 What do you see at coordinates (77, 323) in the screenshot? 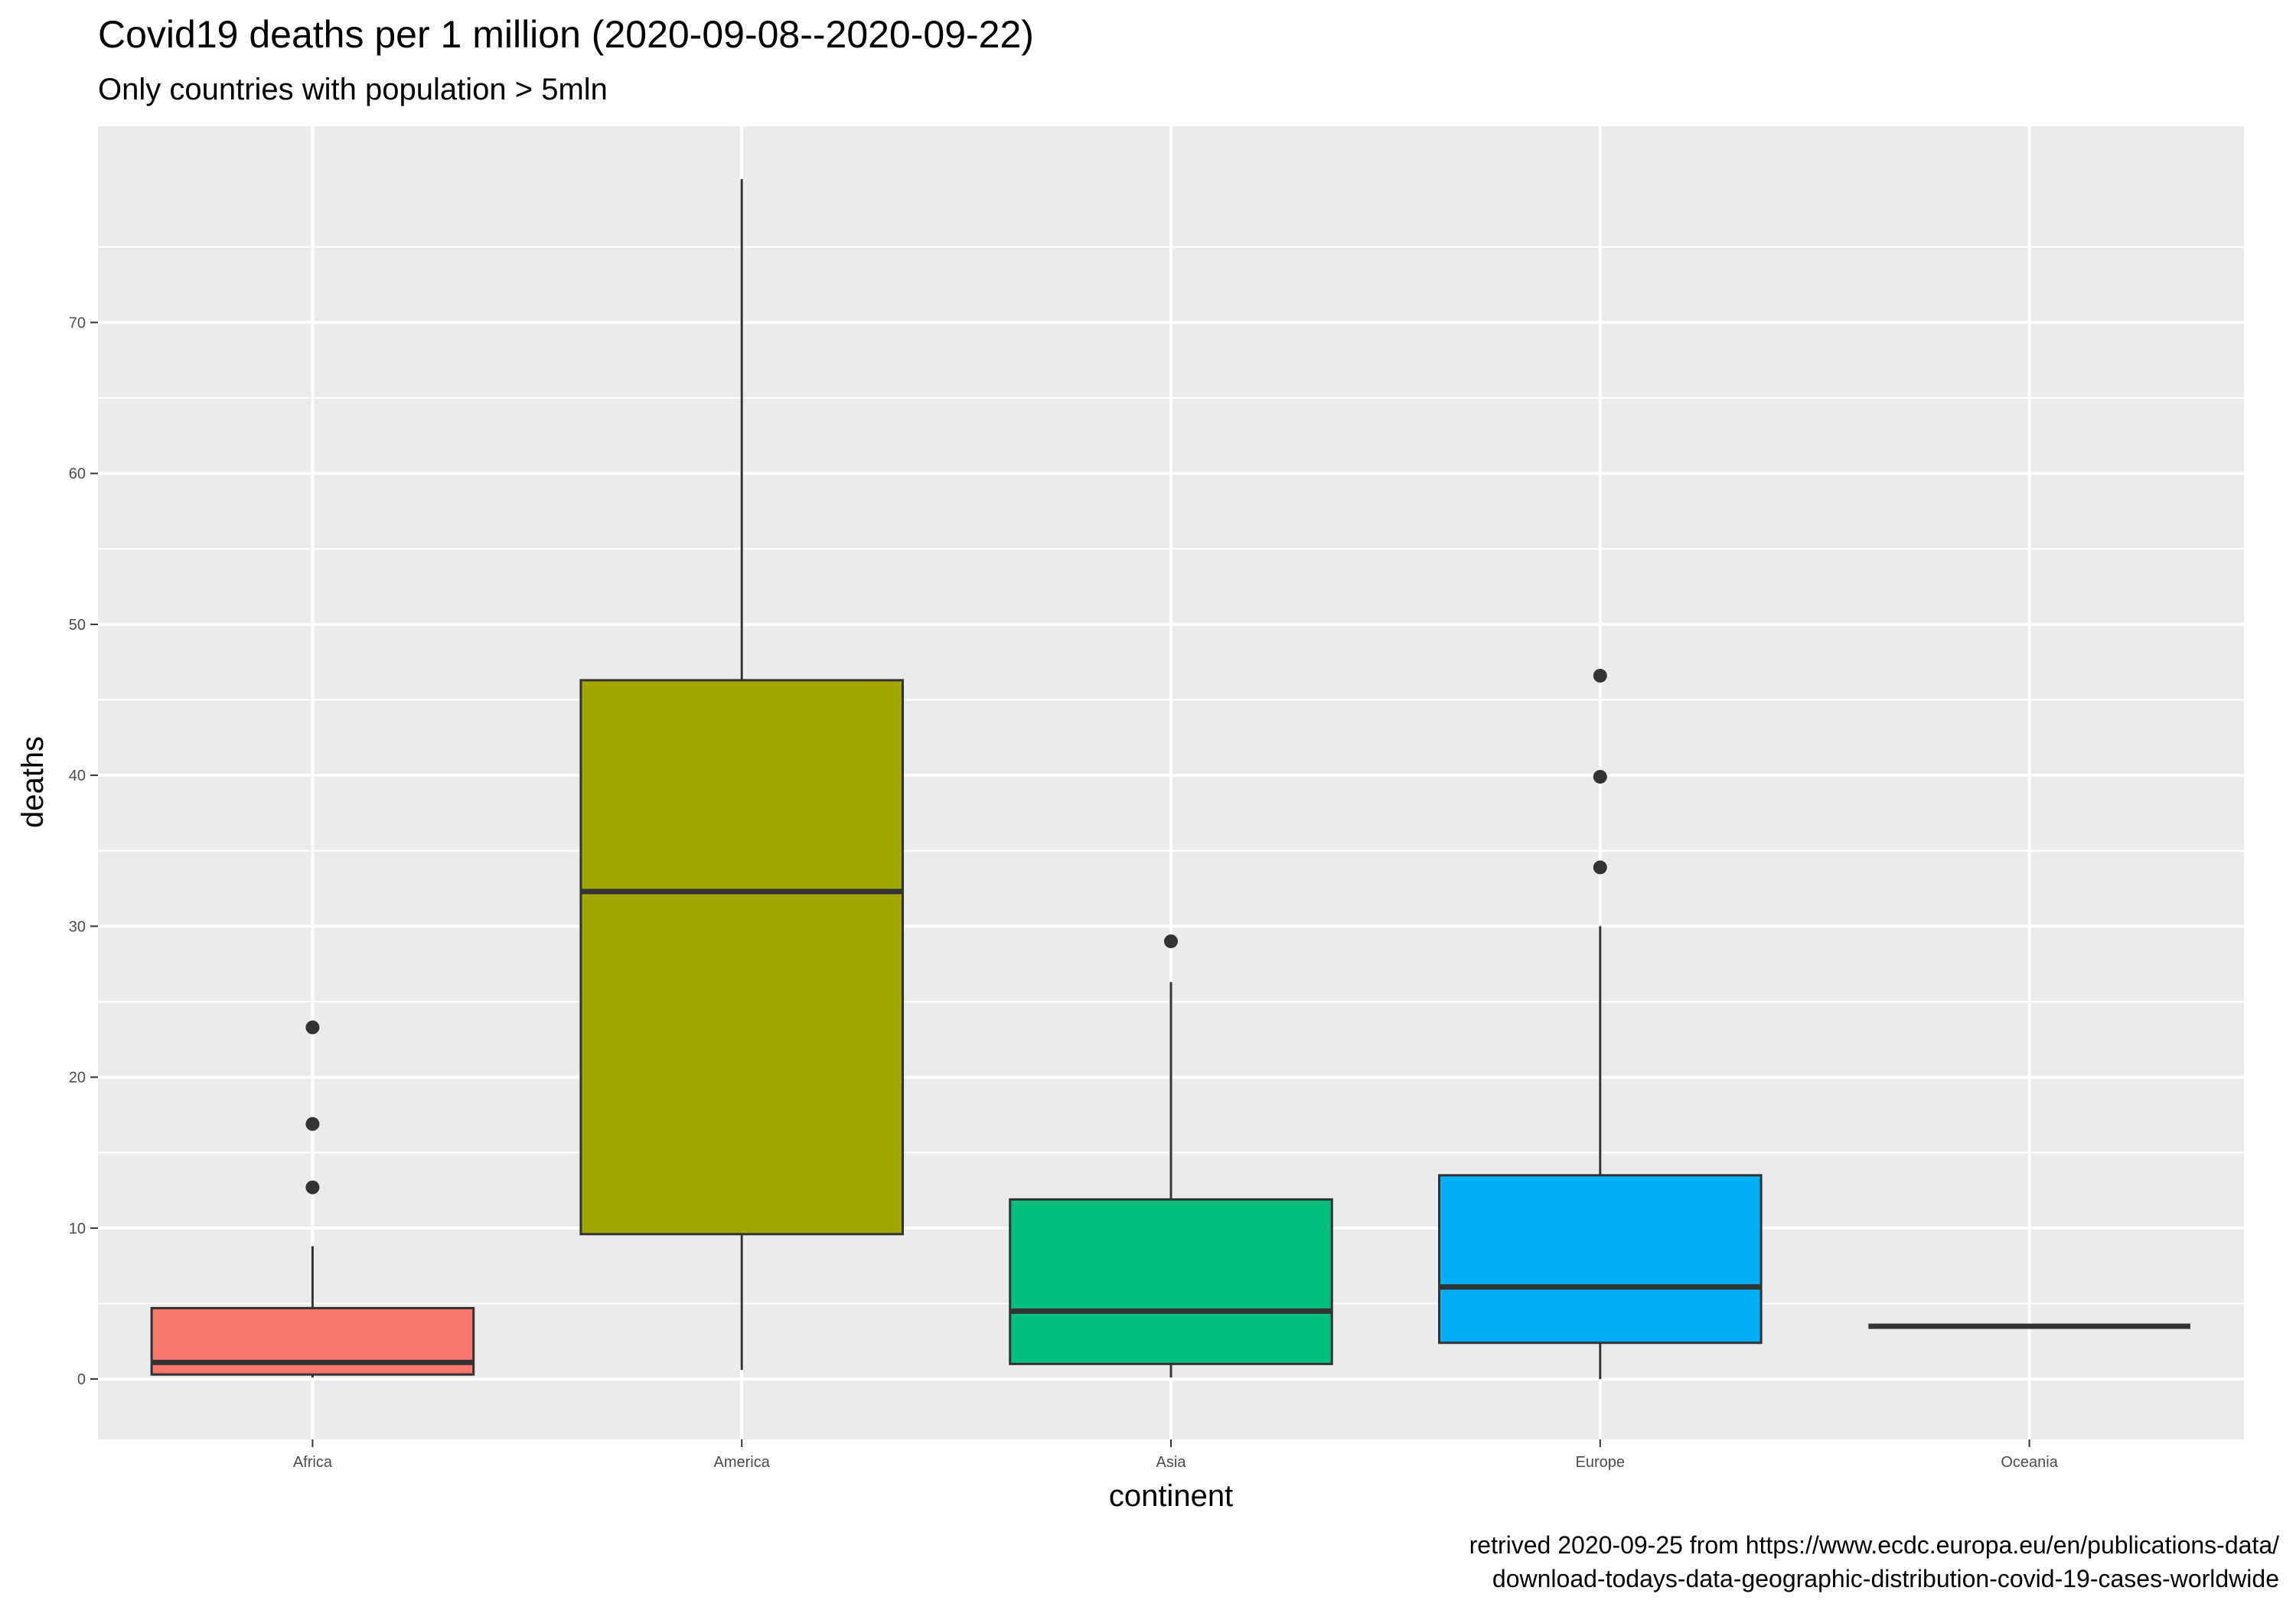
I see `y-tick-label: 70` at bounding box center [77, 323].